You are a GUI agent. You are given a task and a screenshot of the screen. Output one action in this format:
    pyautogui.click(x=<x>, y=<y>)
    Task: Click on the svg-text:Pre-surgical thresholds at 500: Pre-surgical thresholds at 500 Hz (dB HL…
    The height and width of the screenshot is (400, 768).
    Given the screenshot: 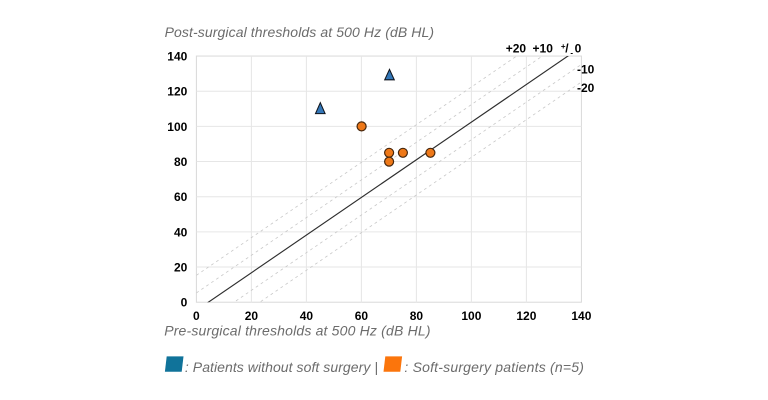 What is the action you would take?
    pyautogui.click(x=297, y=331)
    